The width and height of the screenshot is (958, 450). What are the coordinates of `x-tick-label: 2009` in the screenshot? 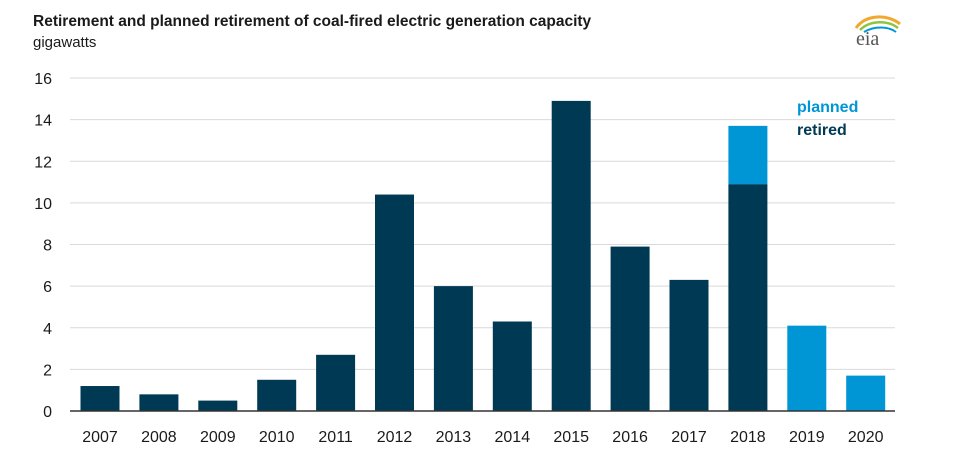 It's located at (218, 437).